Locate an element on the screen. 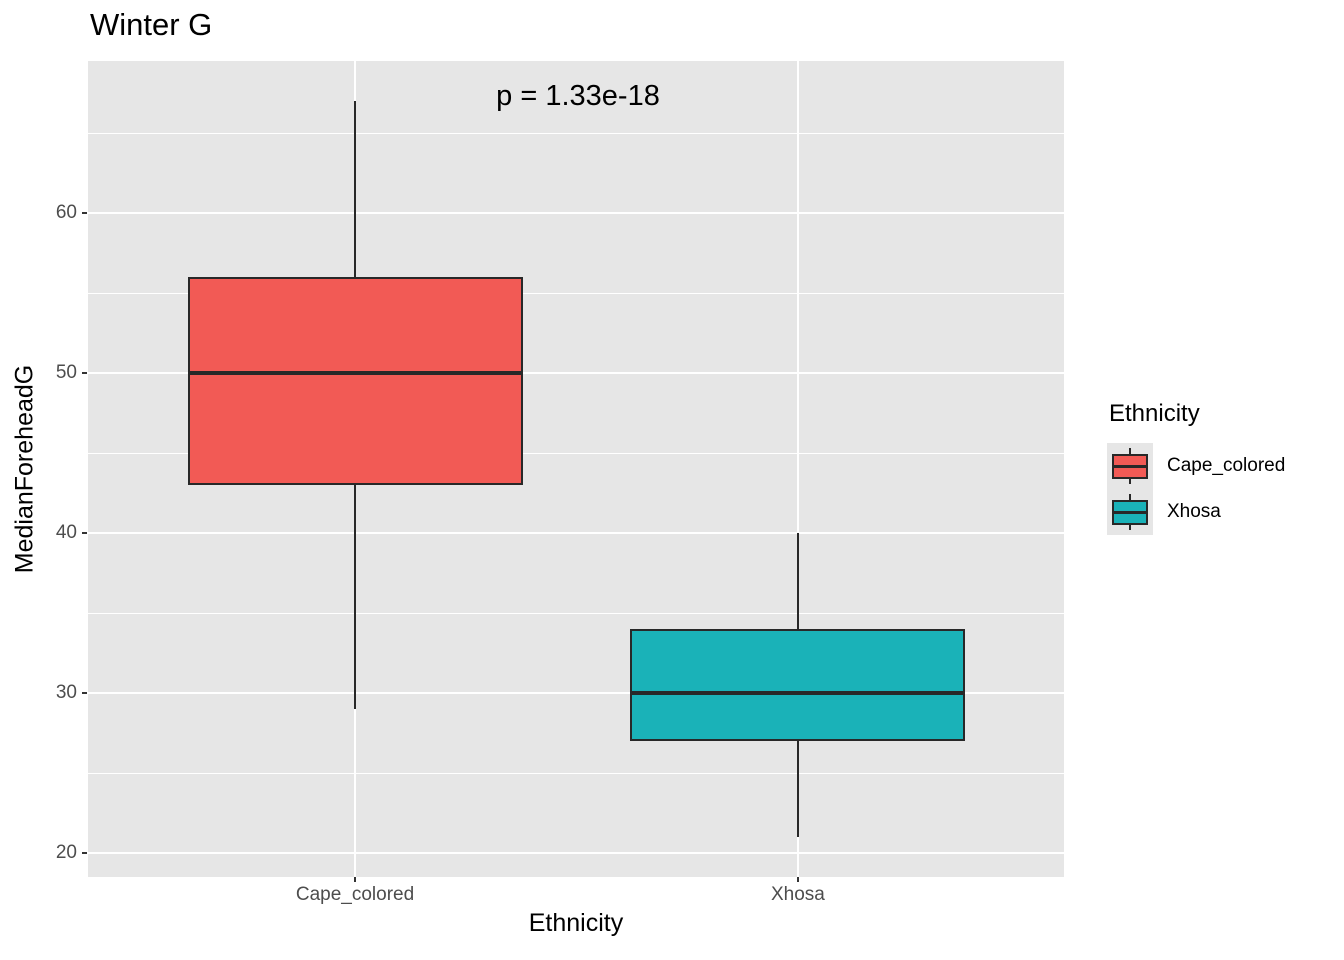 Image resolution: width=1344 pixels, height=960 pixels. legend: Ethnicity Cape_colored Xhosa is located at coordinates (1196, 467).